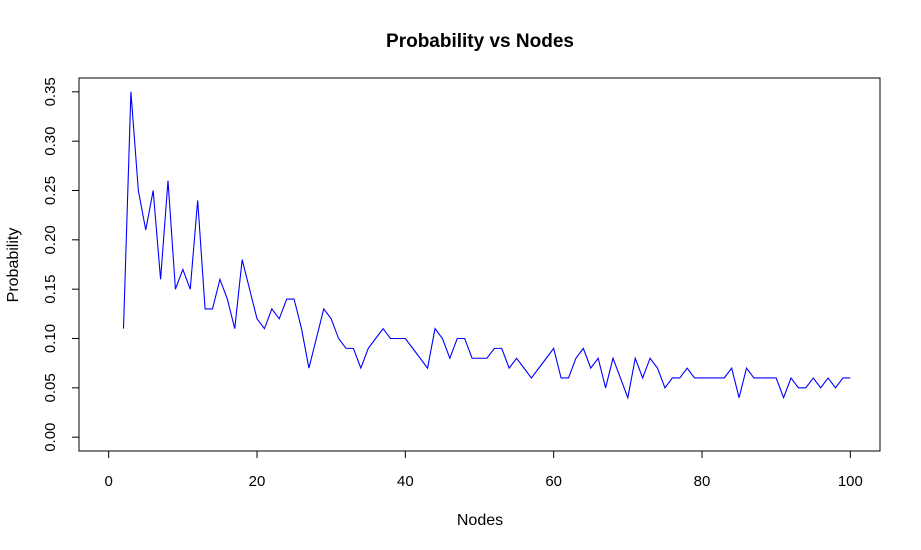 The width and height of the screenshot is (921, 550). What do you see at coordinates (850, 481) in the screenshot?
I see `x-tick-label: 100` at bounding box center [850, 481].